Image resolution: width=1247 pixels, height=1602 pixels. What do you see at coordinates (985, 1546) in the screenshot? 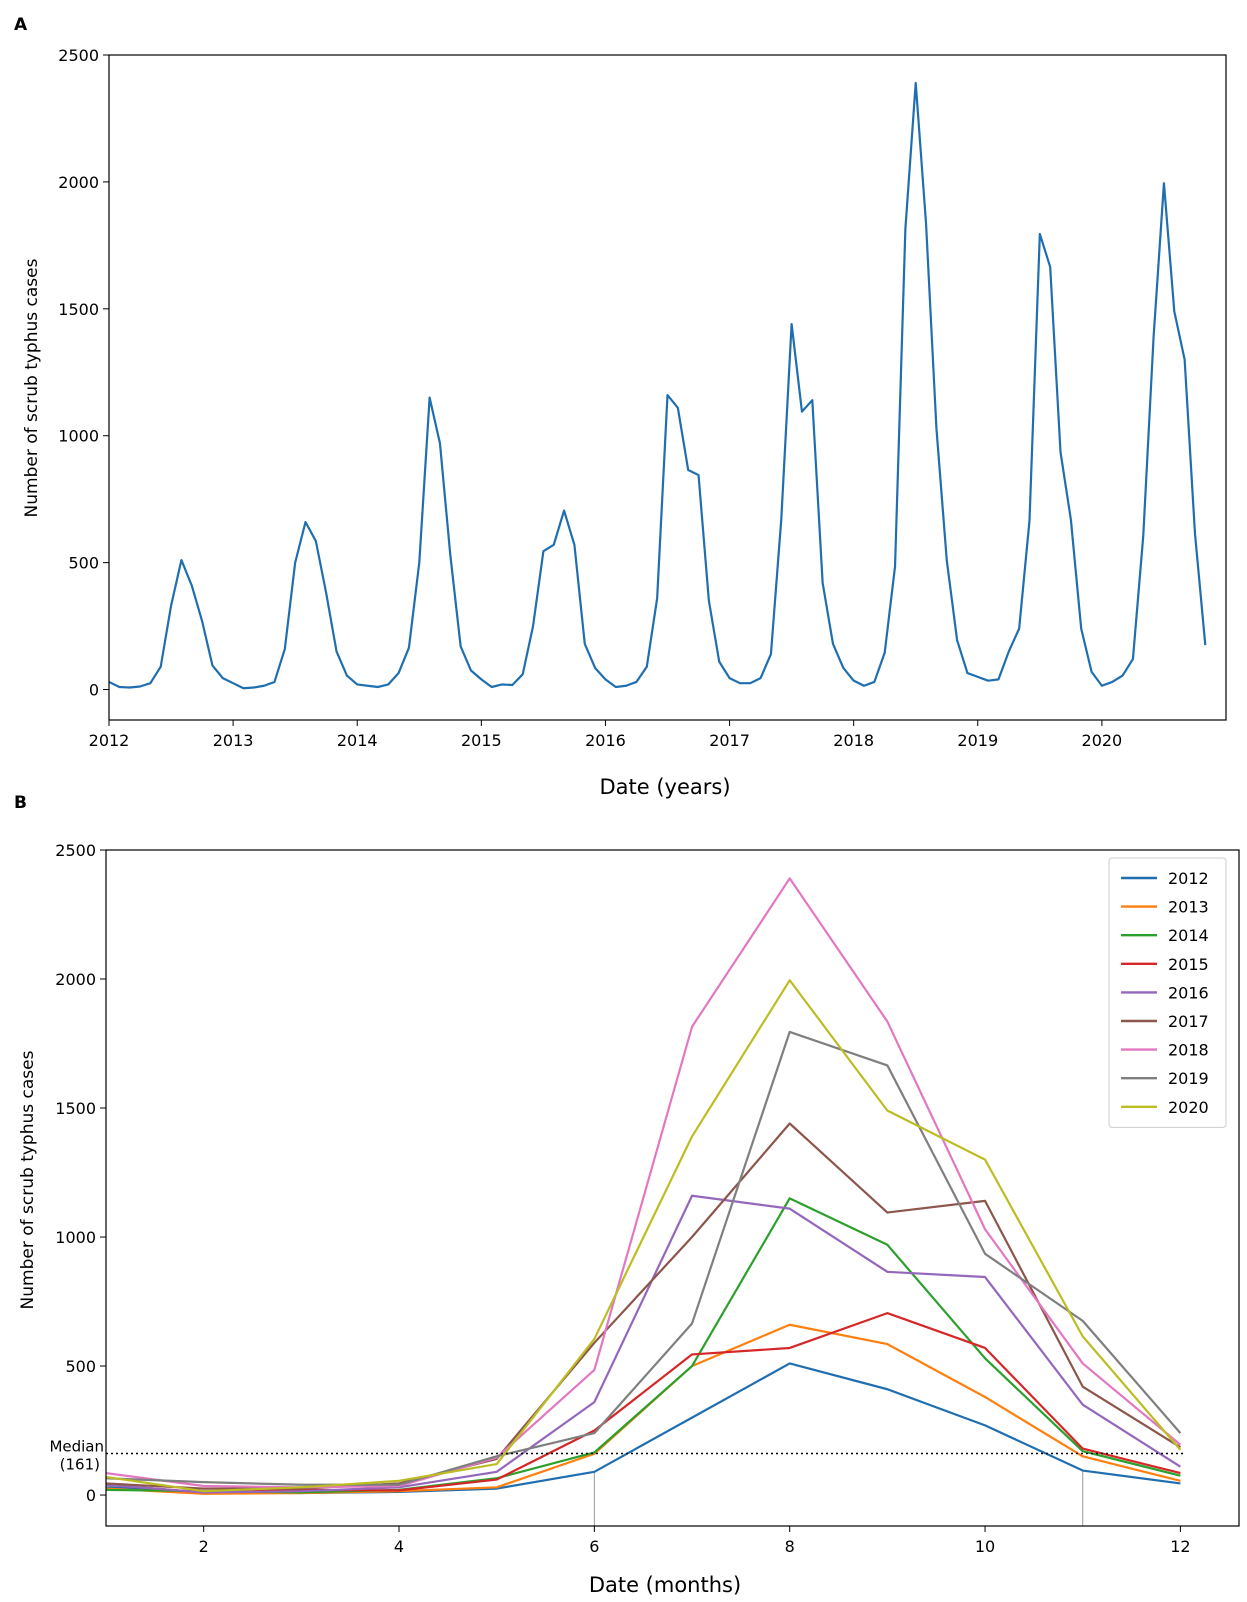
I see `x-tick-label: 10` at bounding box center [985, 1546].